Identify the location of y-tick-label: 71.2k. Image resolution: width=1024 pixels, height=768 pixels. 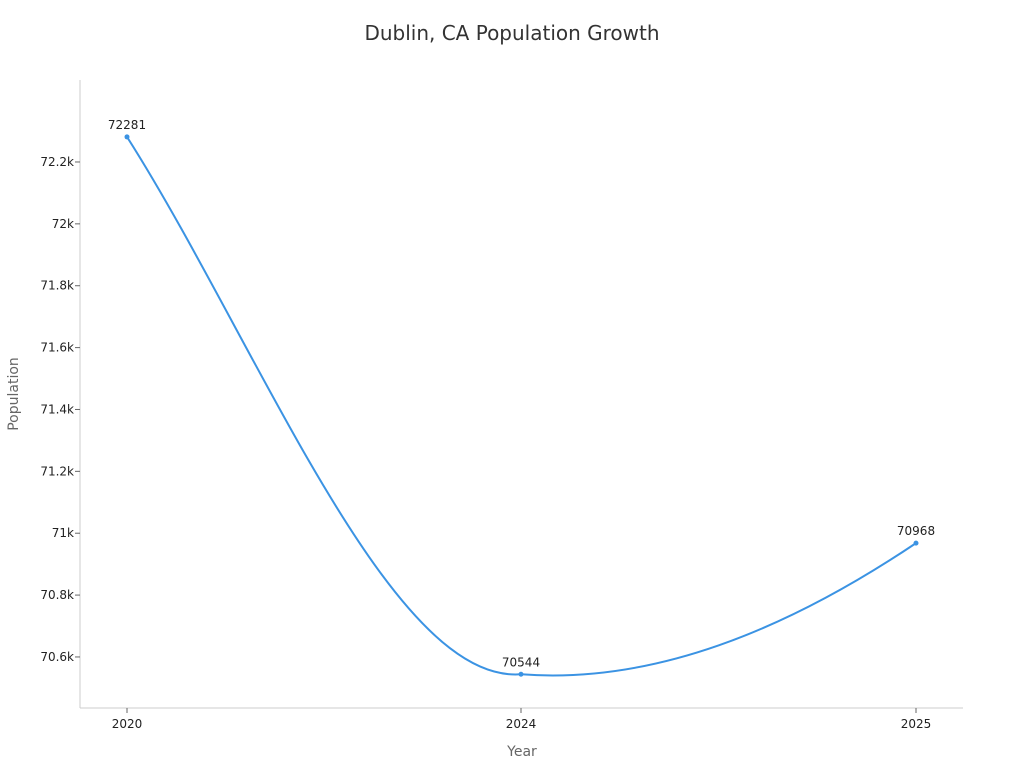
(57, 471).